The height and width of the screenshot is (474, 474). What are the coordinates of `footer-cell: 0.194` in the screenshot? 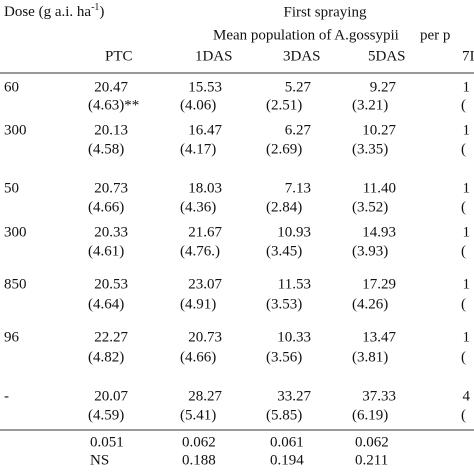 It's located at (287, 460).